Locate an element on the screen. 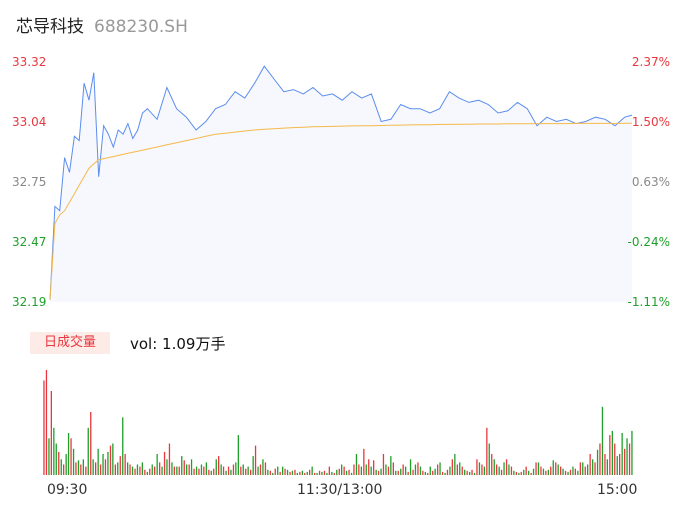 The height and width of the screenshot is (524, 686). y-tick-left: 32.75 is located at coordinates (29, 182).